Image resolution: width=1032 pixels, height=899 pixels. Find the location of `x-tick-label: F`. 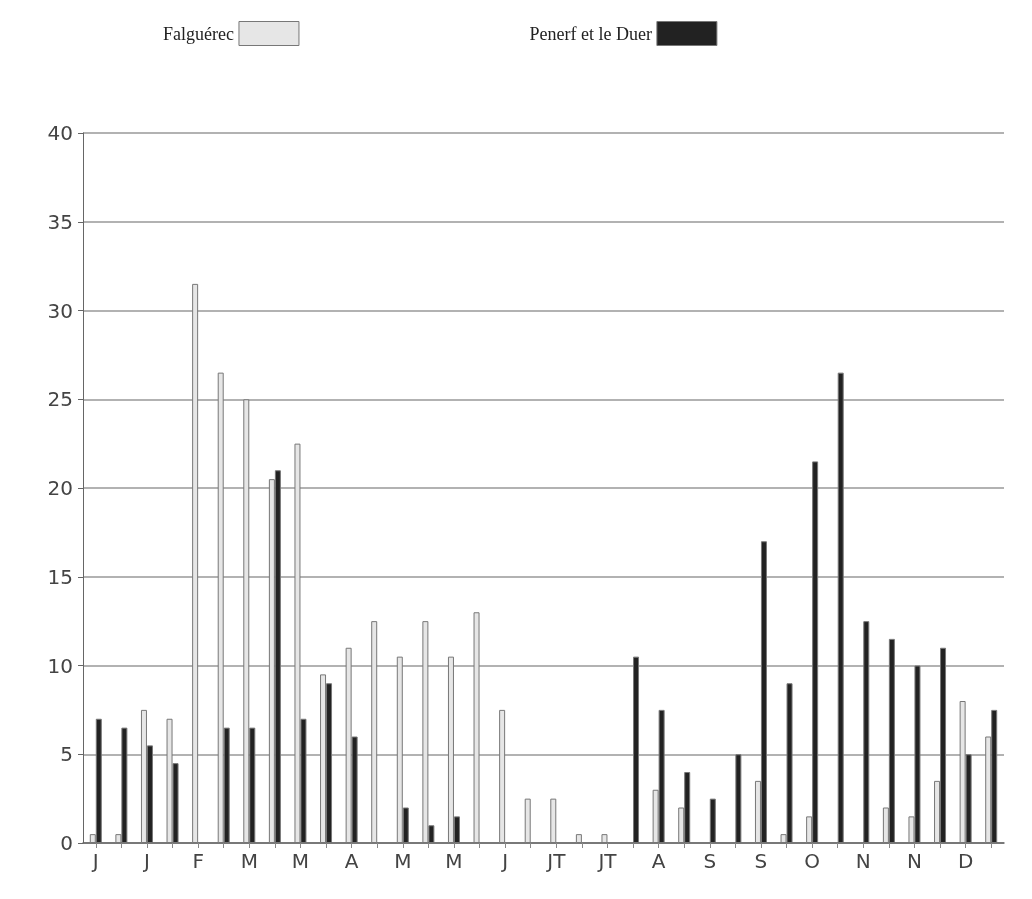

x-tick-label: F is located at coordinates (198, 861).